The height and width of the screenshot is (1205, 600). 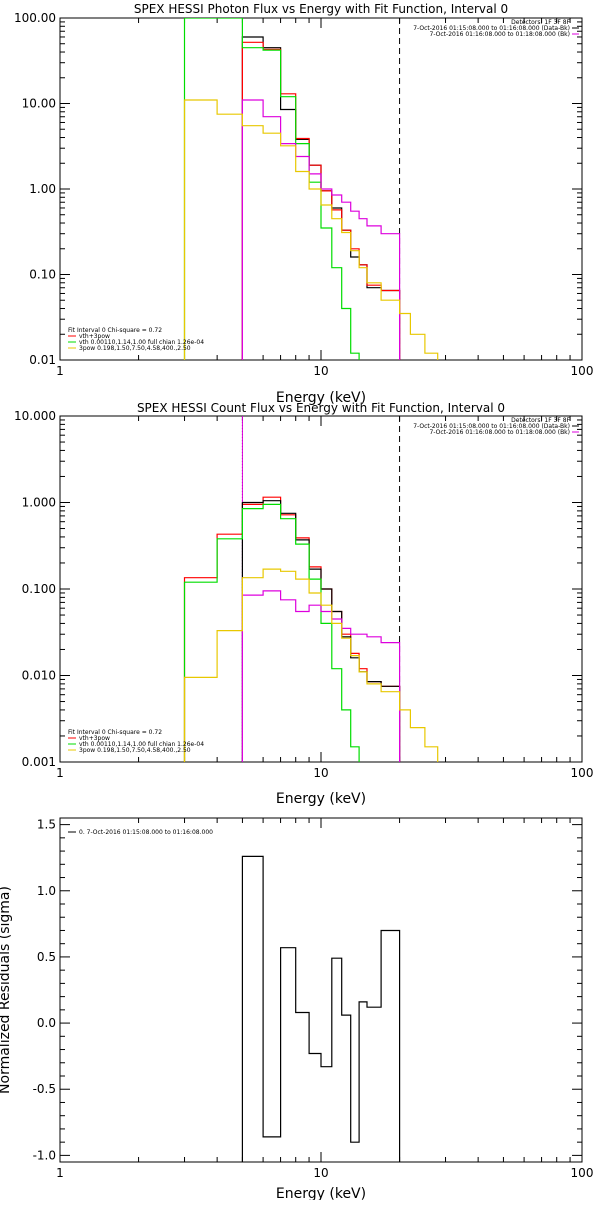 What do you see at coordinates (46, 1023) in the screenshot?
I see `y-tick-label: 0.0` at bounding box center [46, 1023].